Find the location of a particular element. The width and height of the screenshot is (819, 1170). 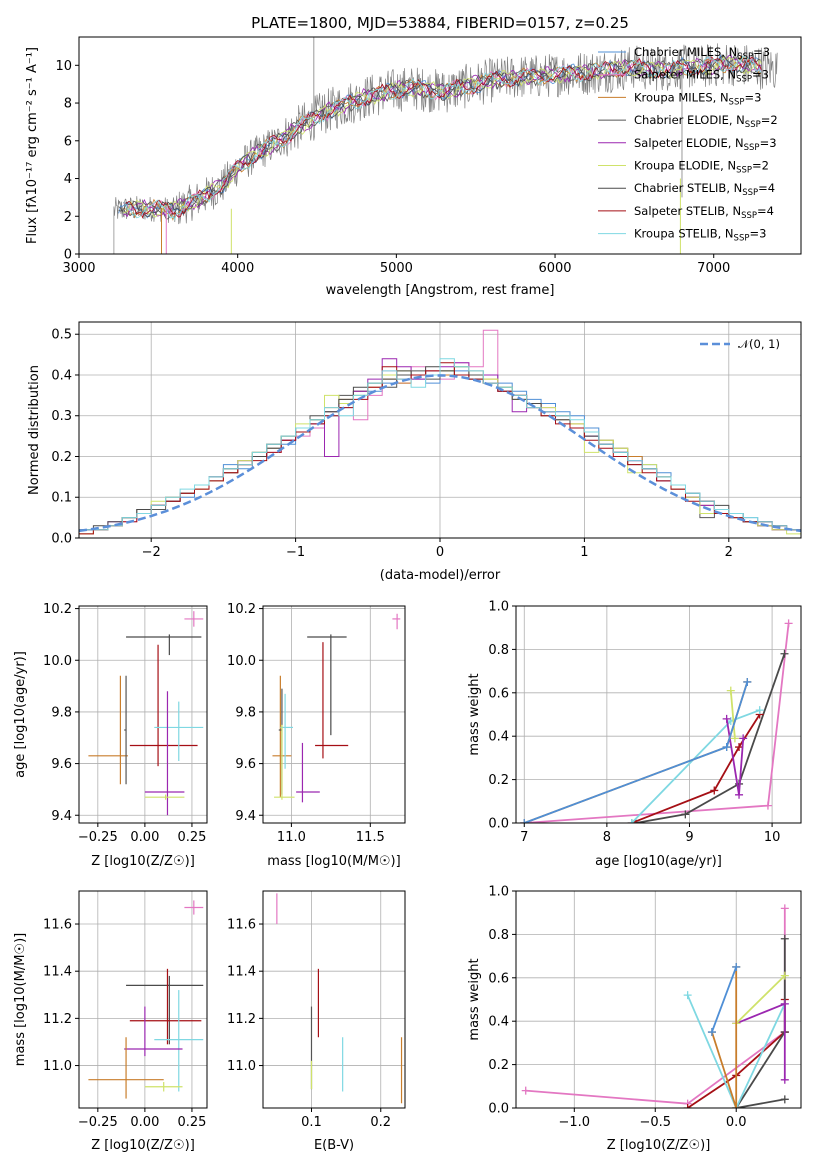

x-tick-label: 2 is located at coordinates (729, 552).